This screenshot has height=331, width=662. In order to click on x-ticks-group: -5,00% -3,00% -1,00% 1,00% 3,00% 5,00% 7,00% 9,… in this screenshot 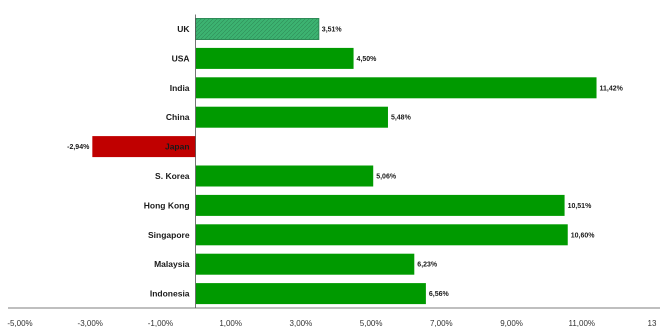, I will do `click(332, 323)`.